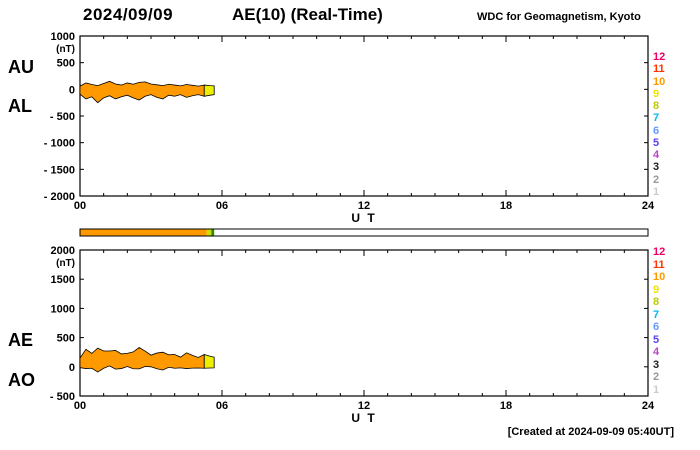 Image resolution: width=700 pixels, height=450 pixels. Describe the element at coordinates (21, 340) in the screenshot. I see `ae-axis-label: AE` at that location.